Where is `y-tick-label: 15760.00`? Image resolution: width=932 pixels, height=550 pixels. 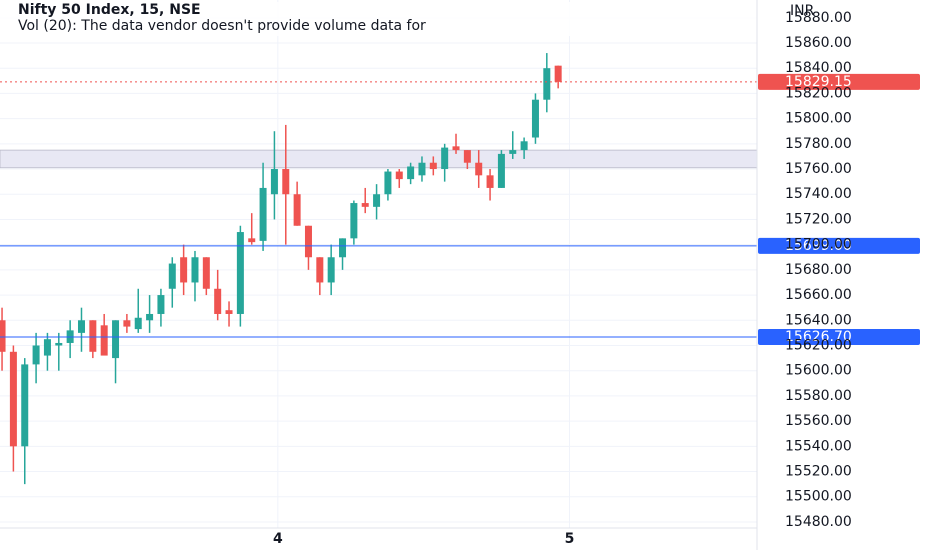 y-tick-label: 15760.00 is located at coordinates (818, 169).